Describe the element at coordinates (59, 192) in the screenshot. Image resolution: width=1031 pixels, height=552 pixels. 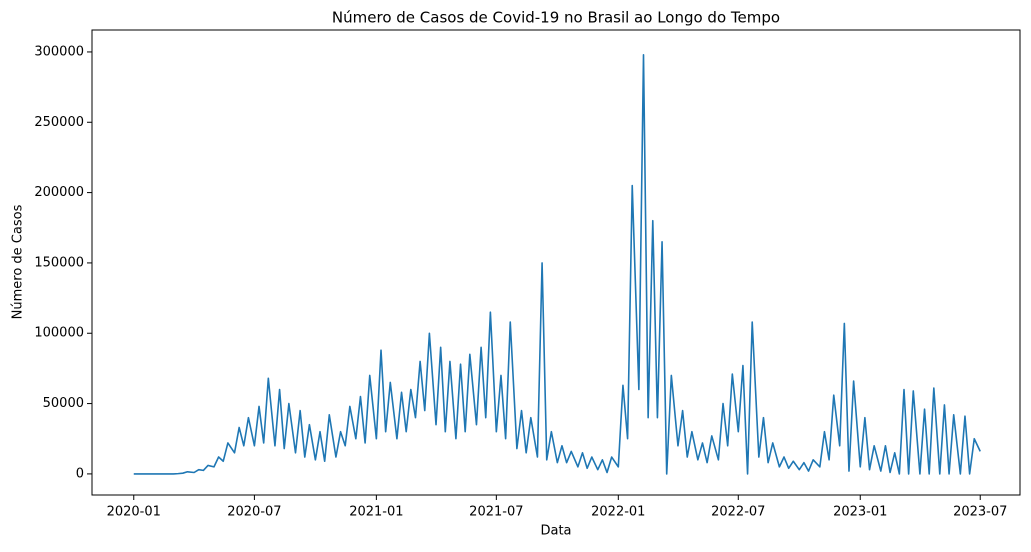
I see `y-tick-label: 200000` at that location.